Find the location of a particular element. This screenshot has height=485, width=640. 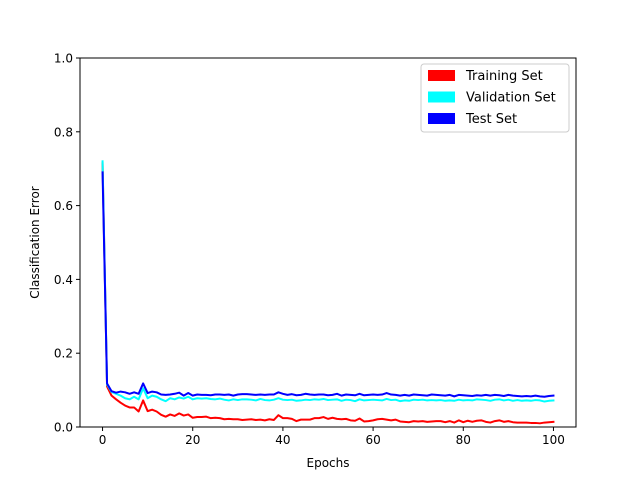

legend-label-2: Test Set is located at coordinates (491, 119).